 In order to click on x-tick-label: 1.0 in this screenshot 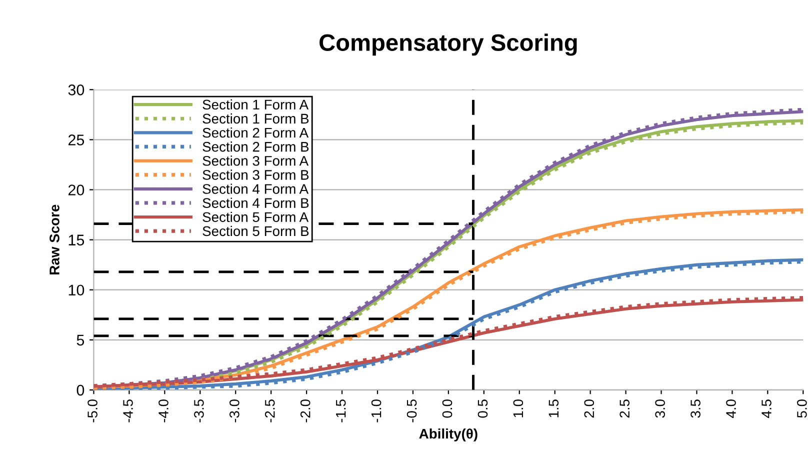, I will do `click(518, 409)`.